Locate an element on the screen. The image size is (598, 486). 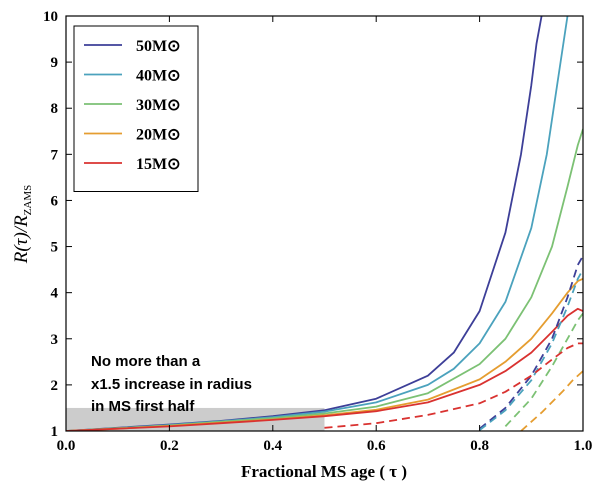
annotation-line-1: No more than a is located at coordinates (146, 361).